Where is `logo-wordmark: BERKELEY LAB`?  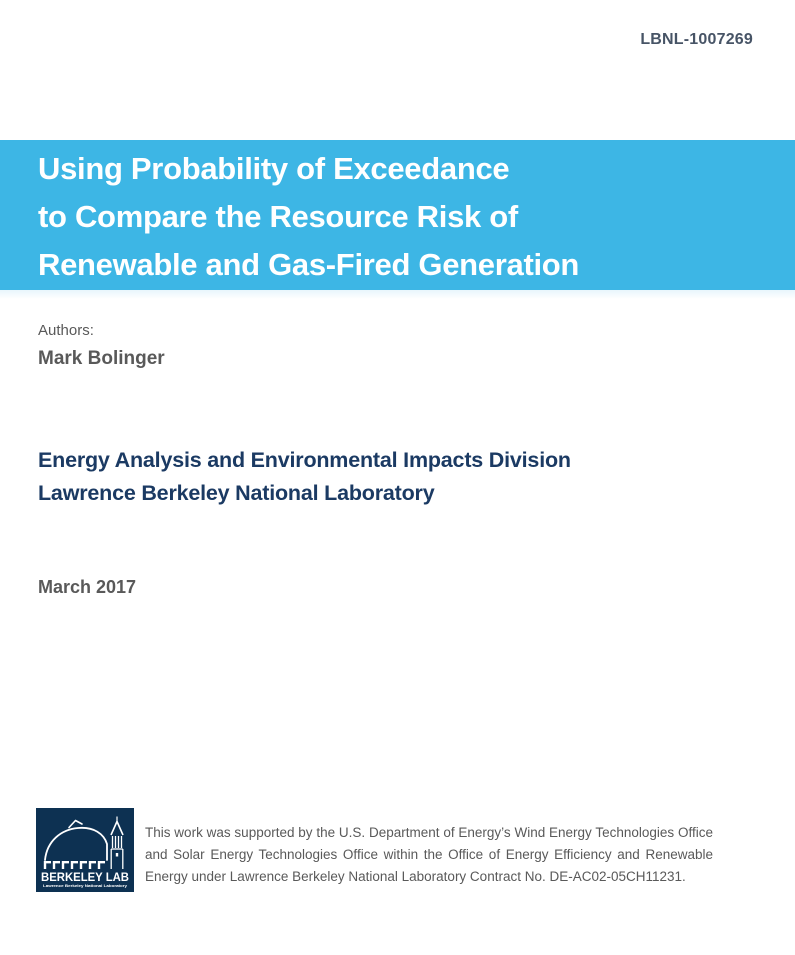
logo-wordmark: BERKELEY LAB is located at coordinates (85, 878).